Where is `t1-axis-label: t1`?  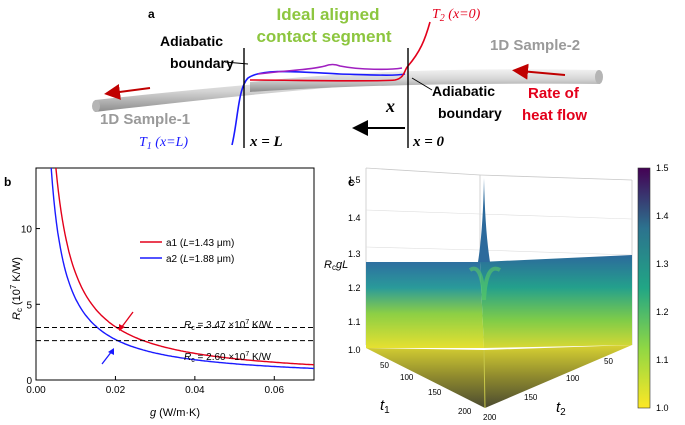 t1-axis-label: t1 is located at coordinates (385, 406).